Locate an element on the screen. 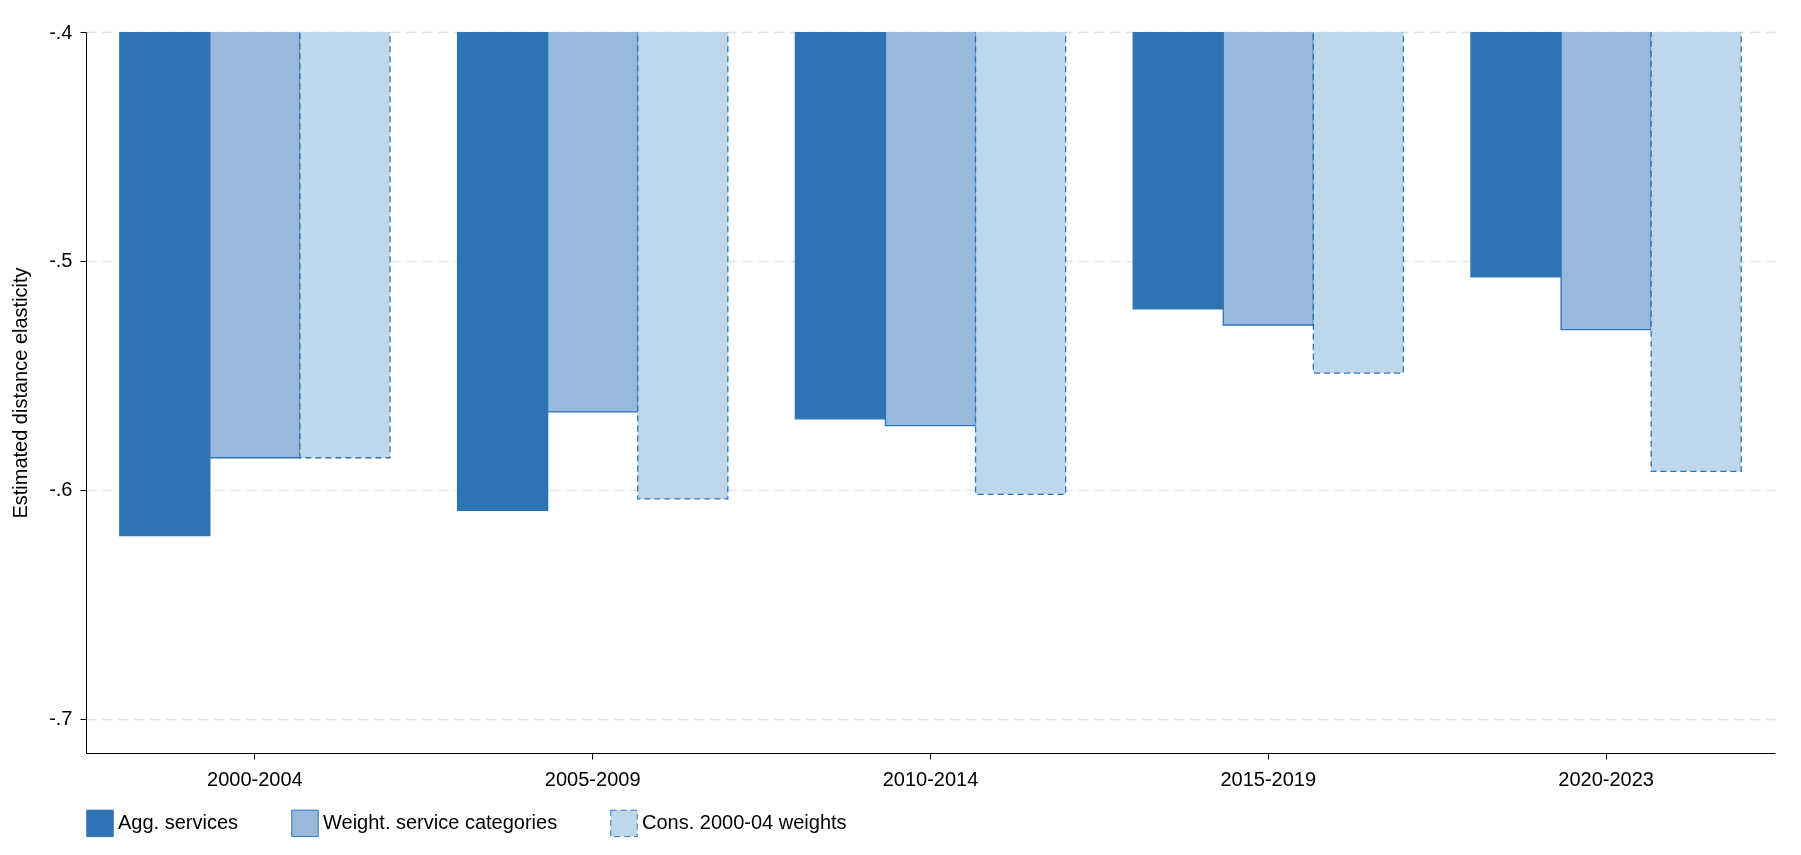  legend-label: Agg. services is located at coordinates (178, 822).